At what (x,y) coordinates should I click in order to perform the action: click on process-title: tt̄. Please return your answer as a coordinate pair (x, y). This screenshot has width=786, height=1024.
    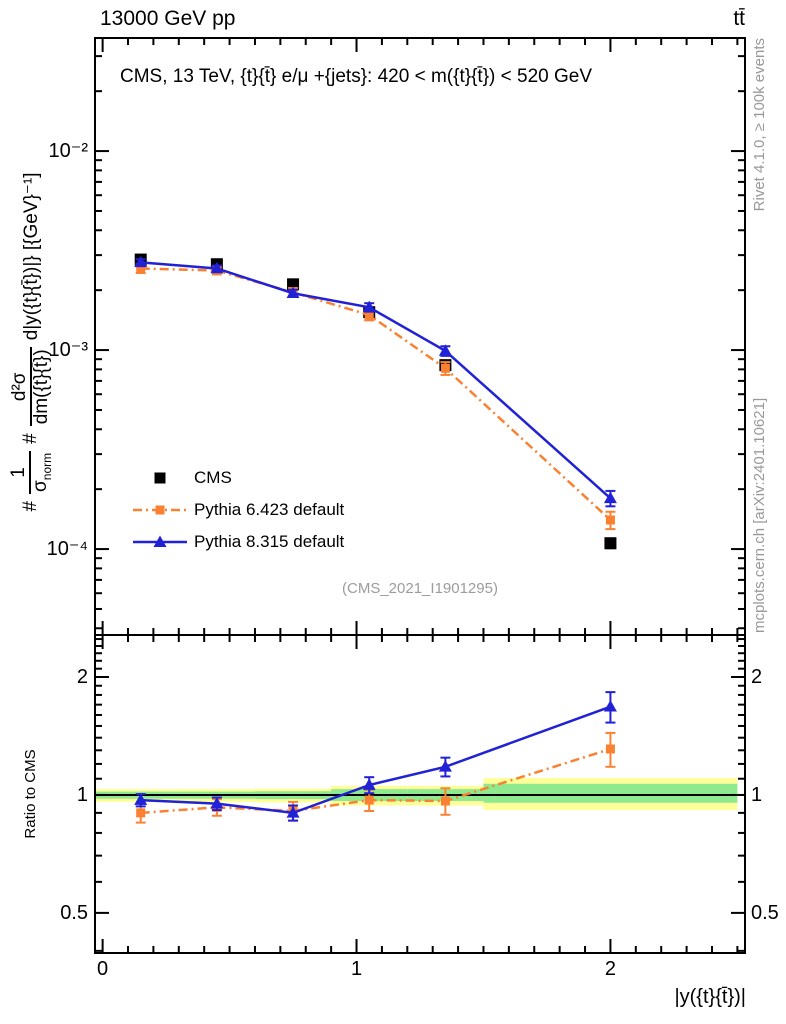
    Looking at the image, I should click on (739, 18).